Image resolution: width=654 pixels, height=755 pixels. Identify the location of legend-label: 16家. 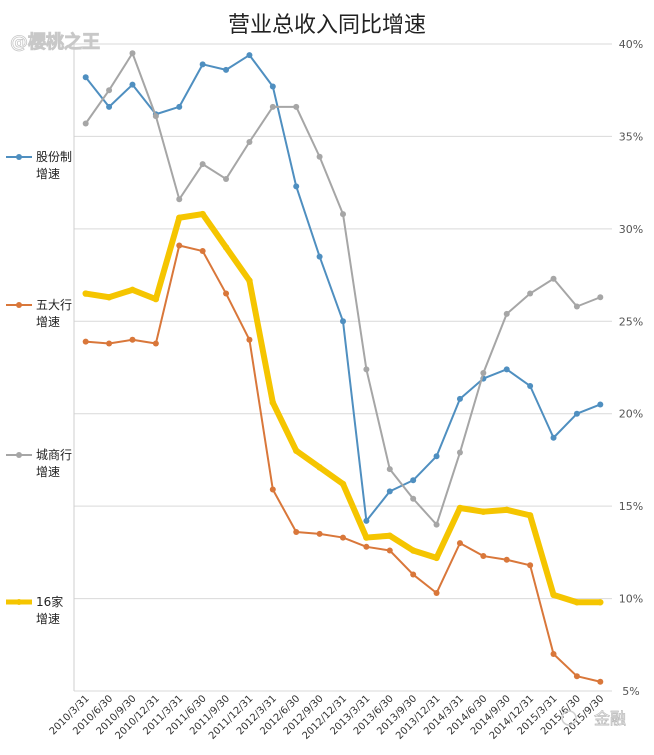
(49, 601).